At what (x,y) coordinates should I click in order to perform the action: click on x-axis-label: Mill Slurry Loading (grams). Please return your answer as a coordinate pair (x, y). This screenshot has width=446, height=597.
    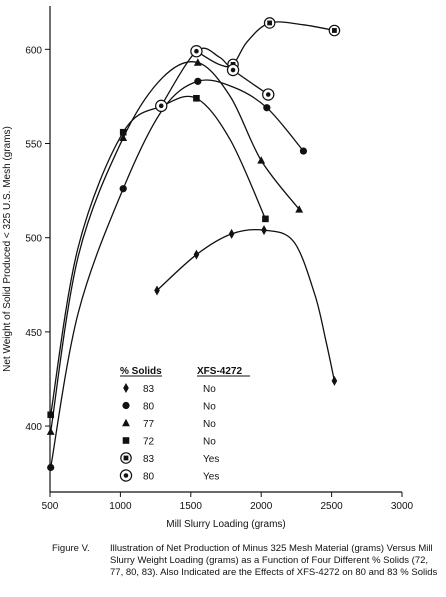
    Looking at the image, I should click on (225, 524).